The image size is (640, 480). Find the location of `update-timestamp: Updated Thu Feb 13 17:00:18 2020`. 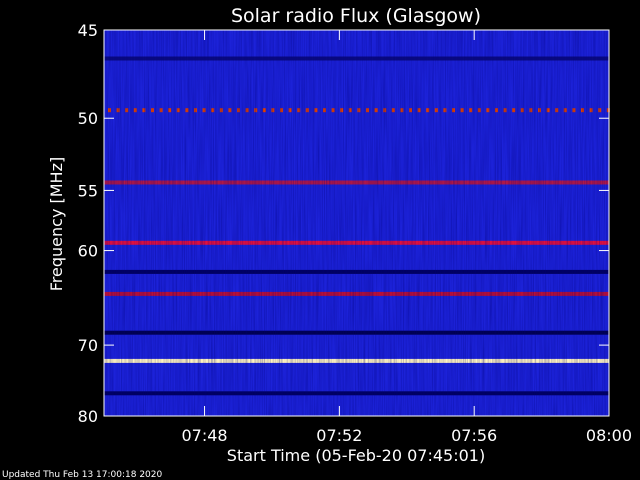

update-timestamp: Updated Thu Feb 13 17:00:18 2020 is located at coordinates (82, 475).